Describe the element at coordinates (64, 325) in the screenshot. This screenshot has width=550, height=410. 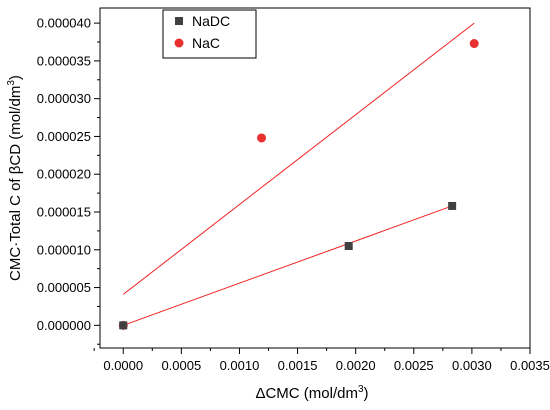
I see `y-tick-label: 0.000000` at that location.